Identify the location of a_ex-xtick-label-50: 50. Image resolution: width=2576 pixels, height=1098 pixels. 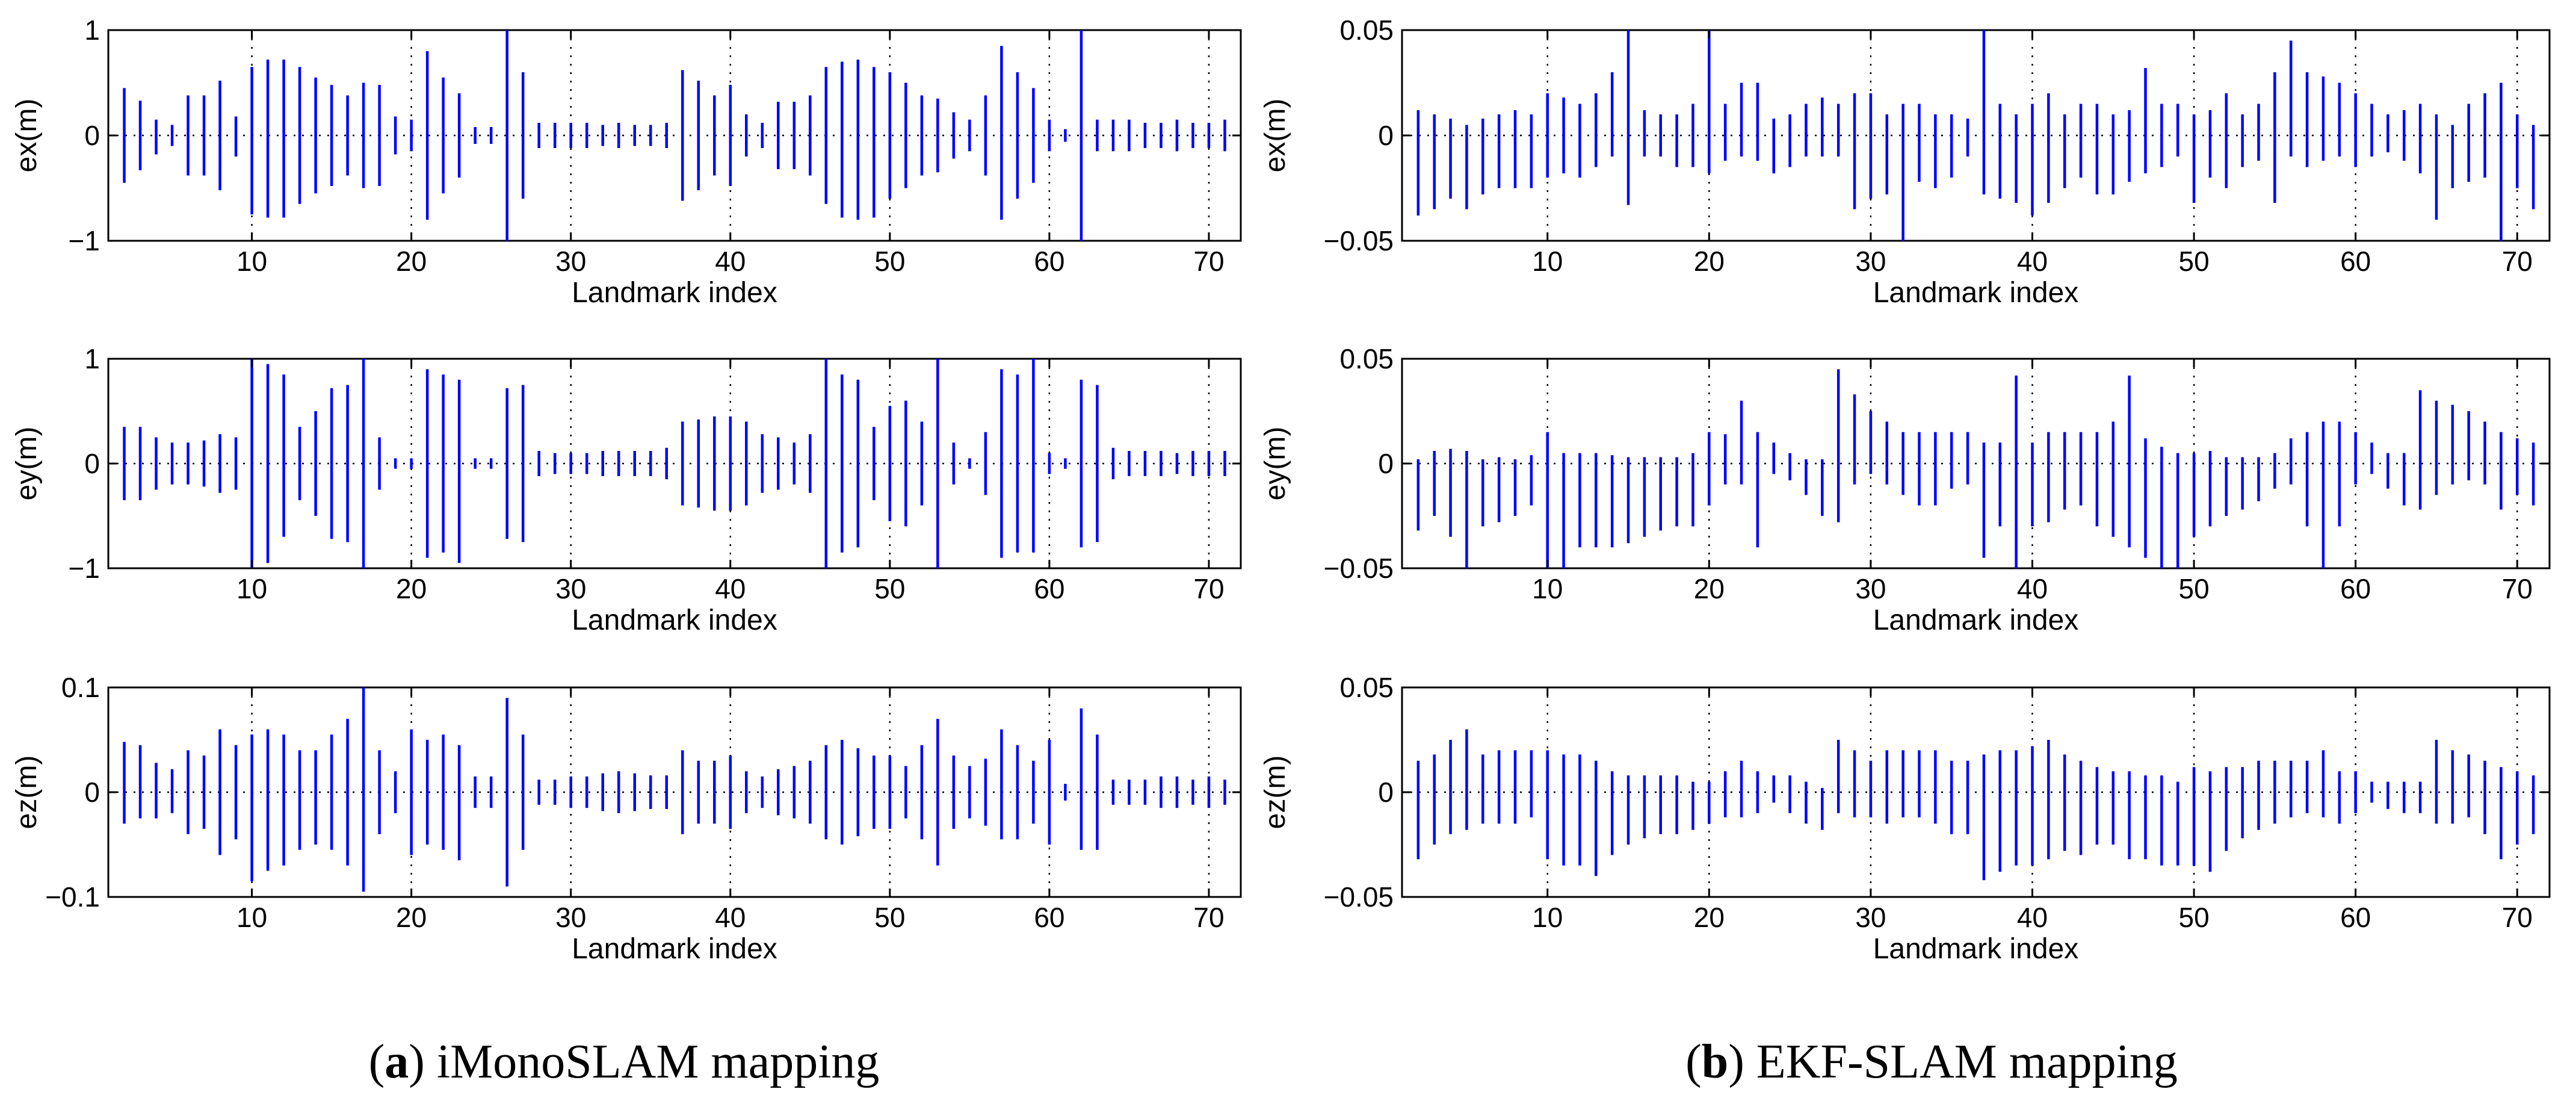
(889, 261).